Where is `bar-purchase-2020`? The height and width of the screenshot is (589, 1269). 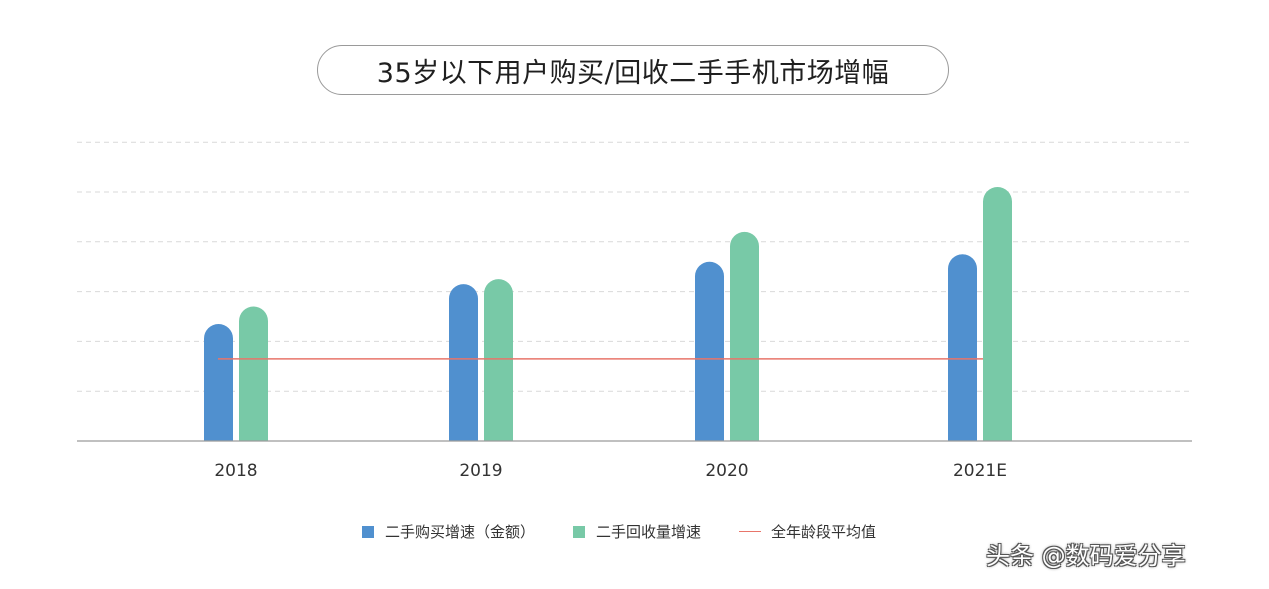 bar-purchase-2020 is located at coordinates (709, 351).